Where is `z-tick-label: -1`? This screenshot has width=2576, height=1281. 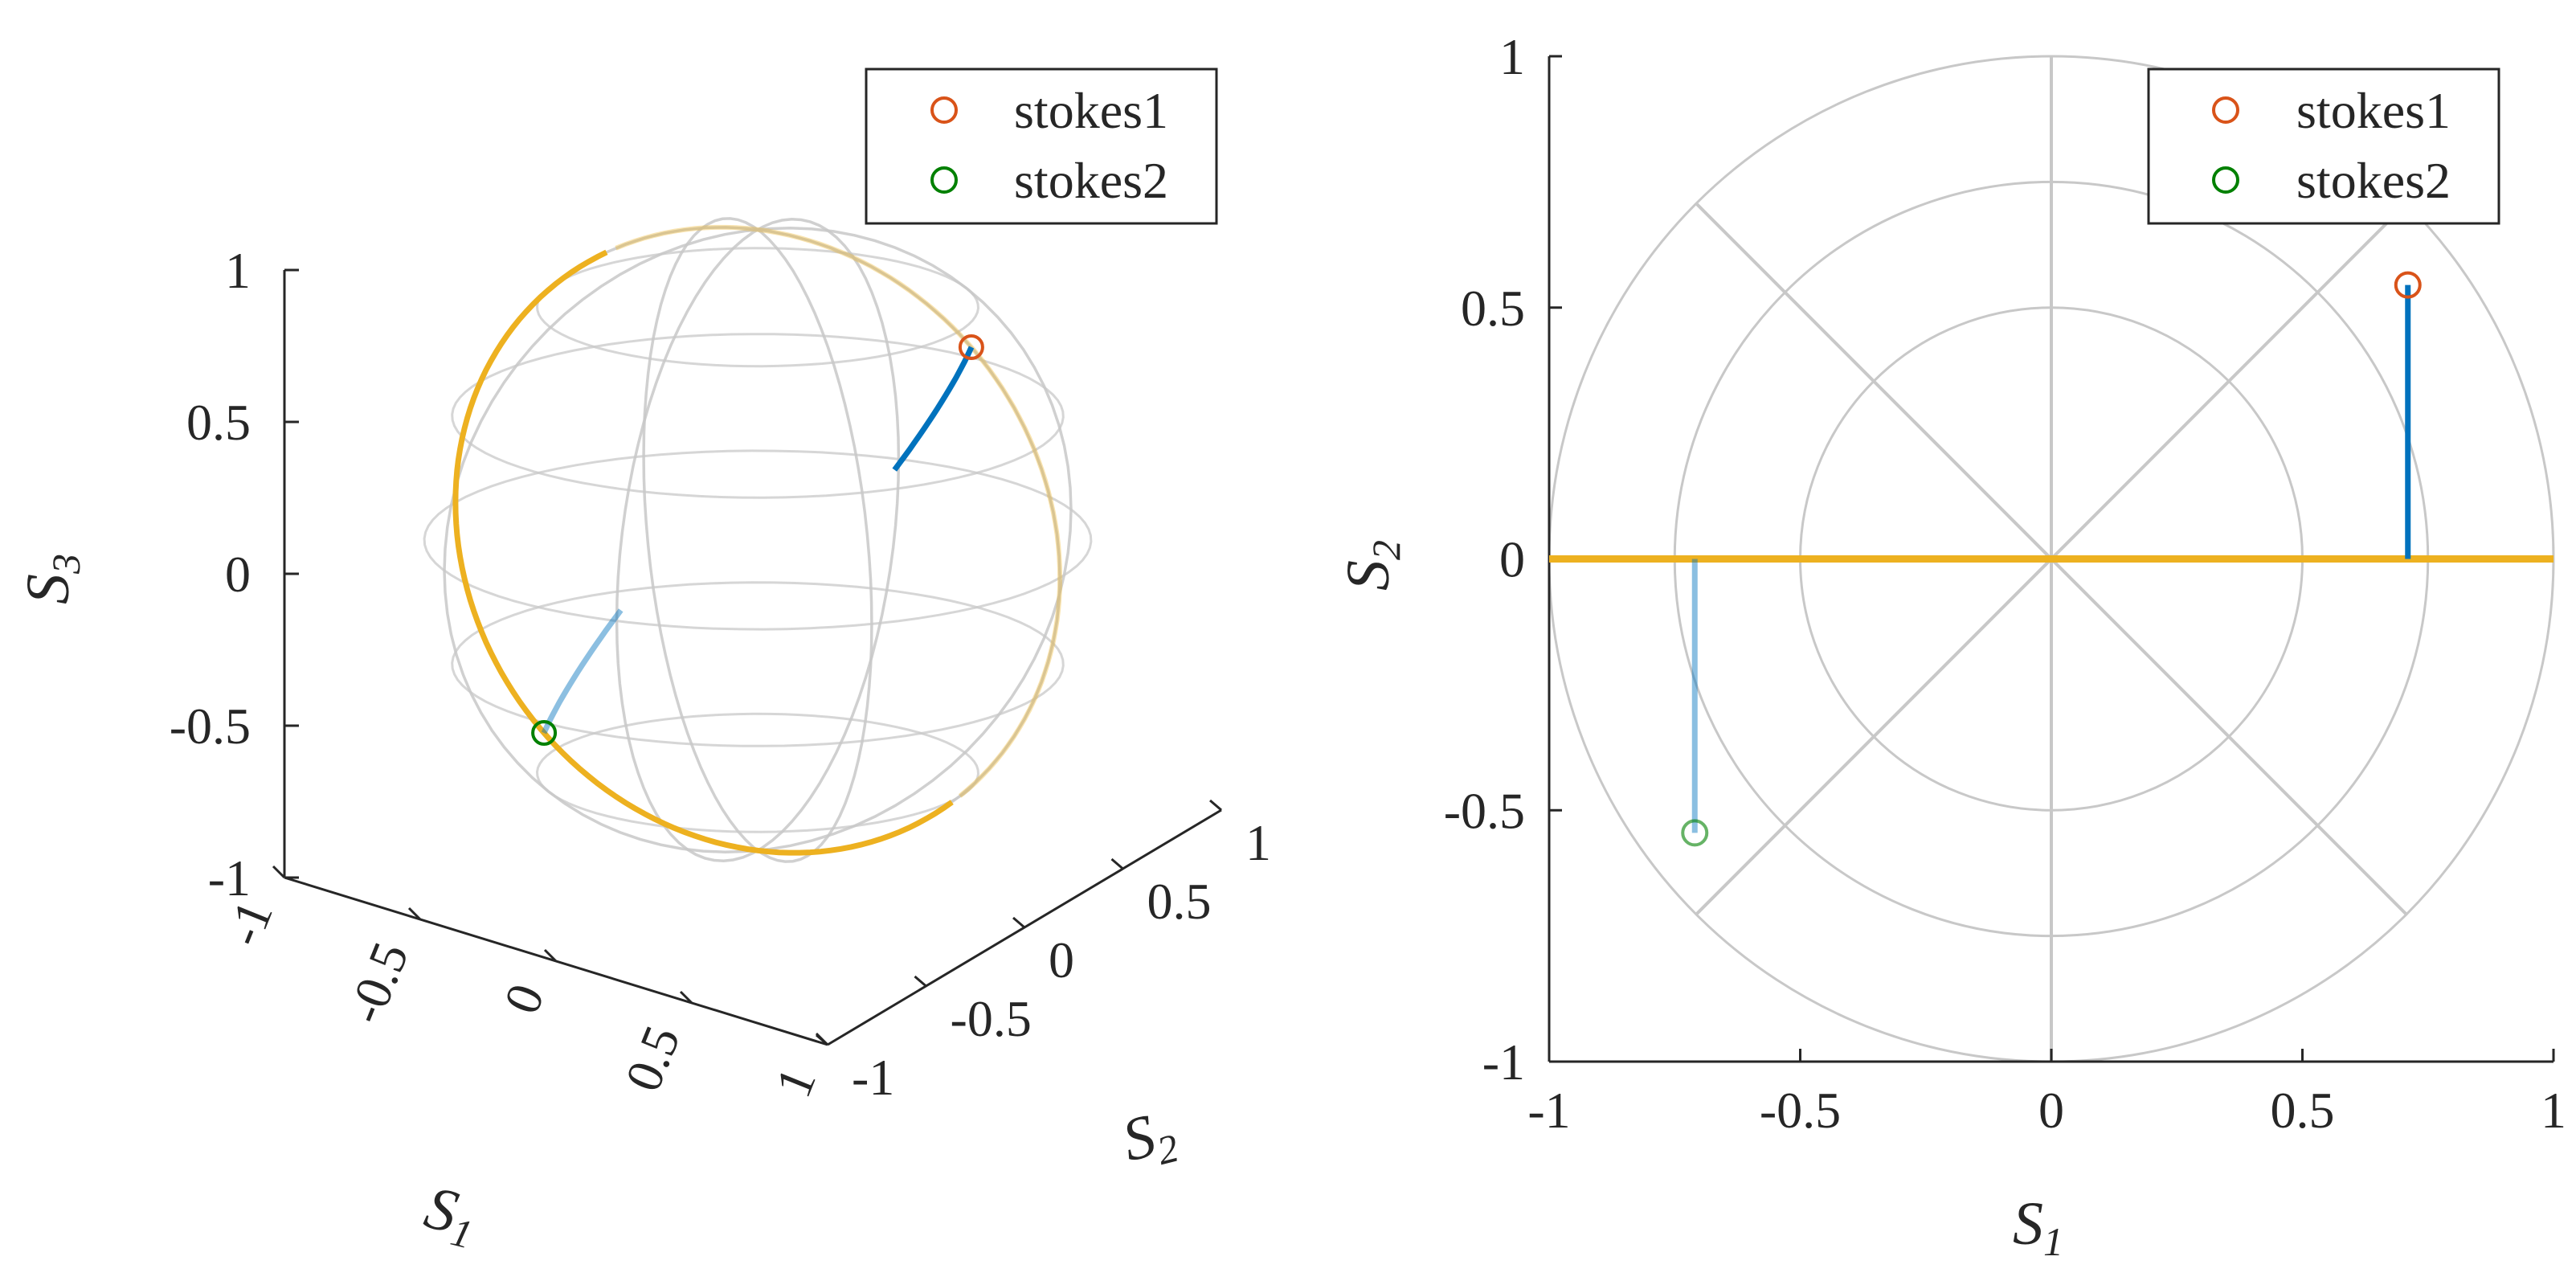 z-tick-label: -1 is located at coordinates (230, 878).